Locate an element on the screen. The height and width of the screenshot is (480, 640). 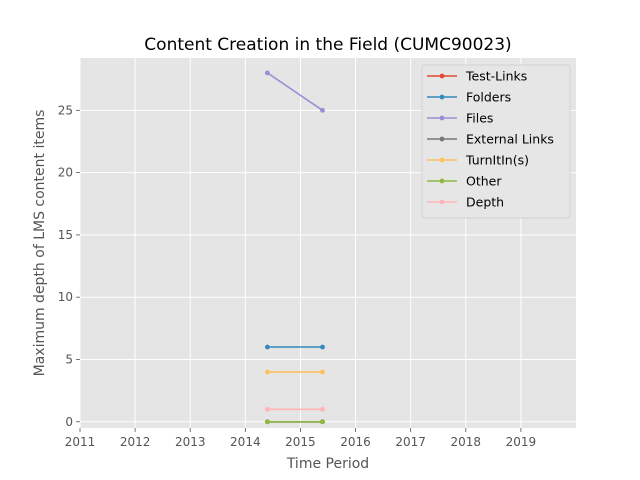
series-line-files is located at coordinates (294, 91).